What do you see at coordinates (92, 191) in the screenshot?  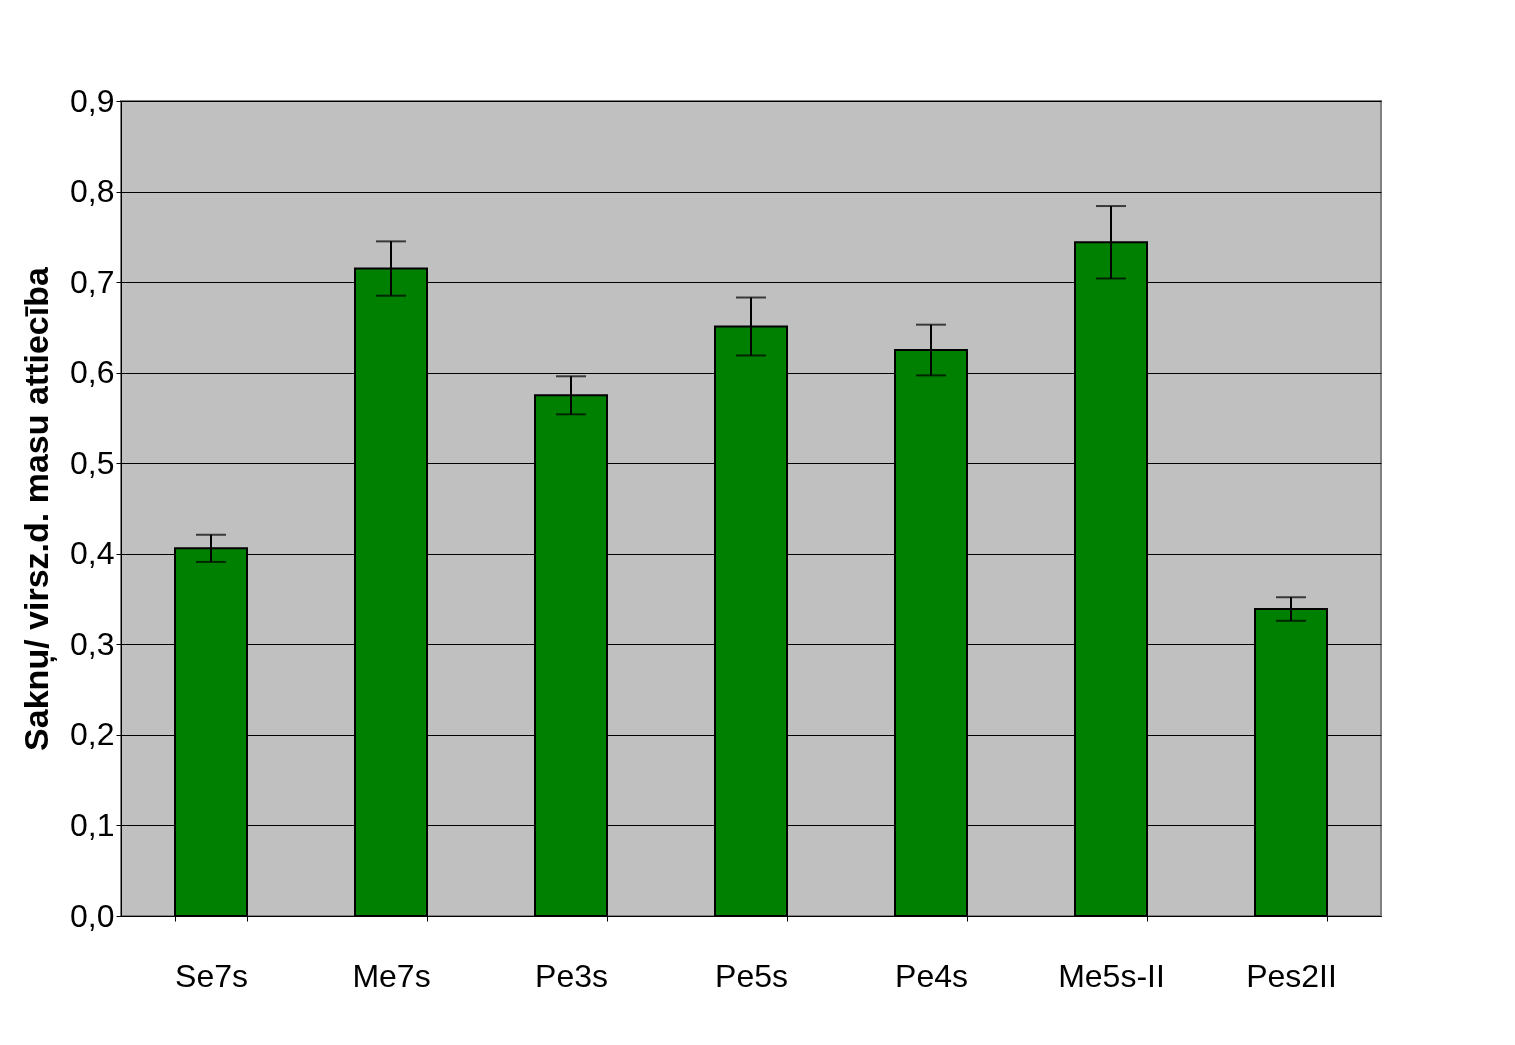 I see `y-tick-label: 0,8` at bounding box center [92, 191].